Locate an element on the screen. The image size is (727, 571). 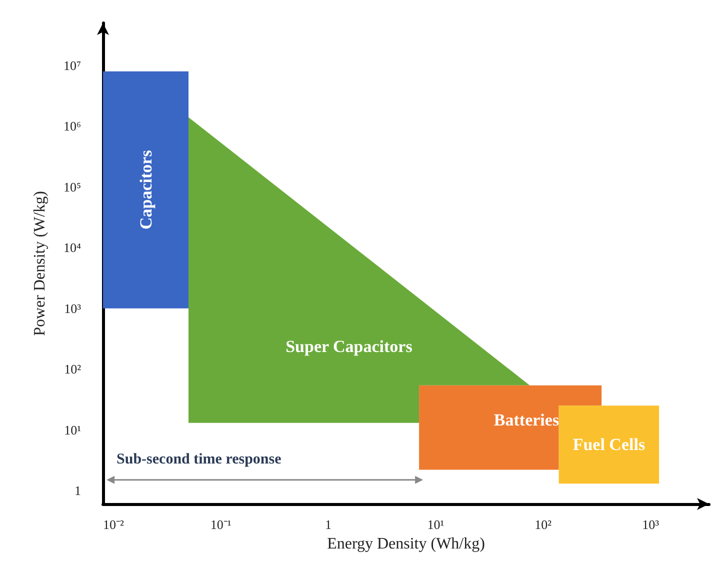
series-label: Batteries is located at coordinates (527, 420).